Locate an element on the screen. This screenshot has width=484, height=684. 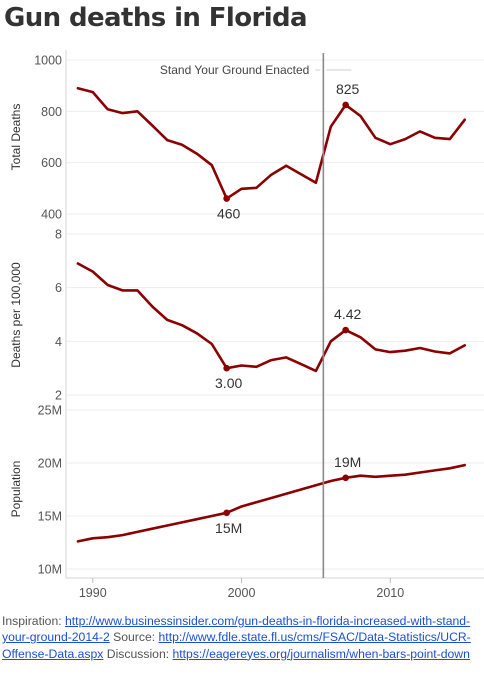
total-deaths-tick-label: 1000 is located at coordinates (48, 61).